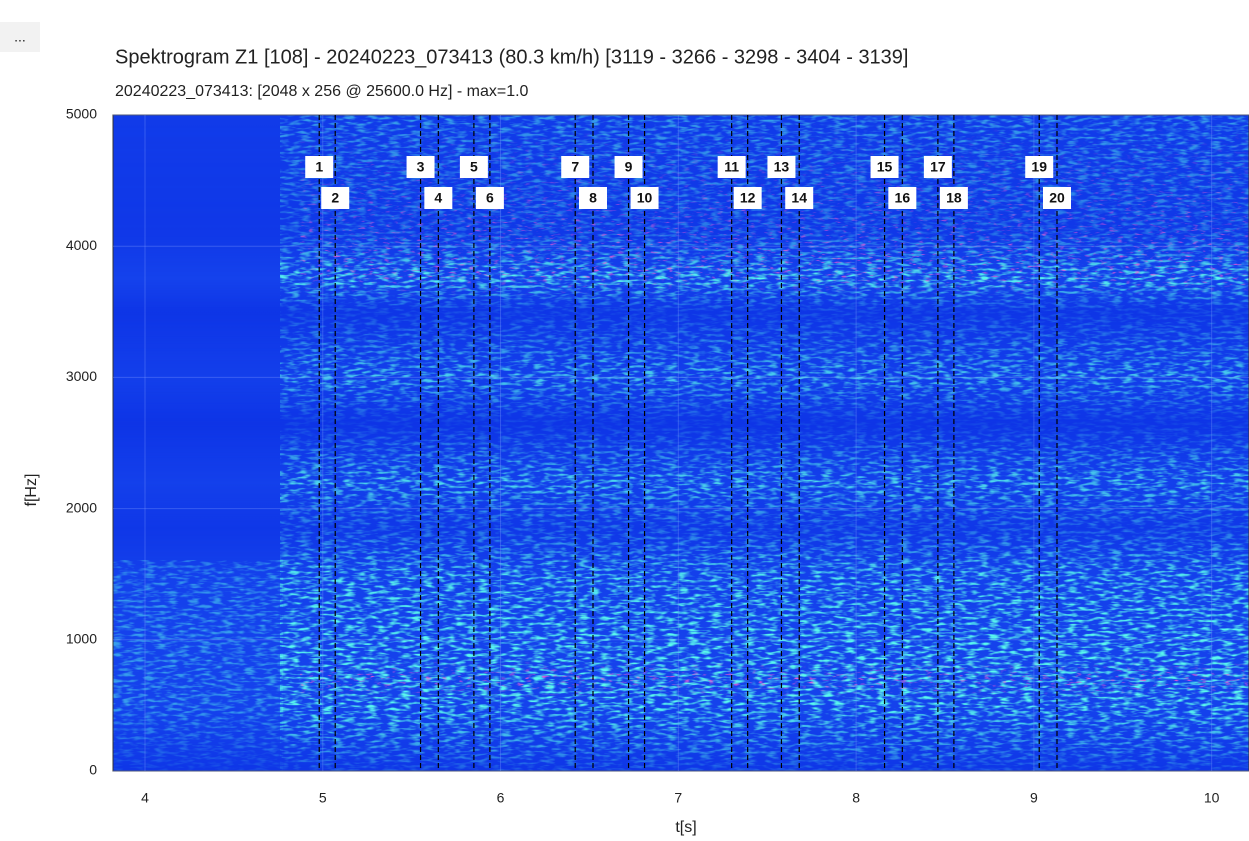 Image resolution: width=1249 pixels, height=841 pixels. I want to click on marker-label: 3, so click(421, 167).